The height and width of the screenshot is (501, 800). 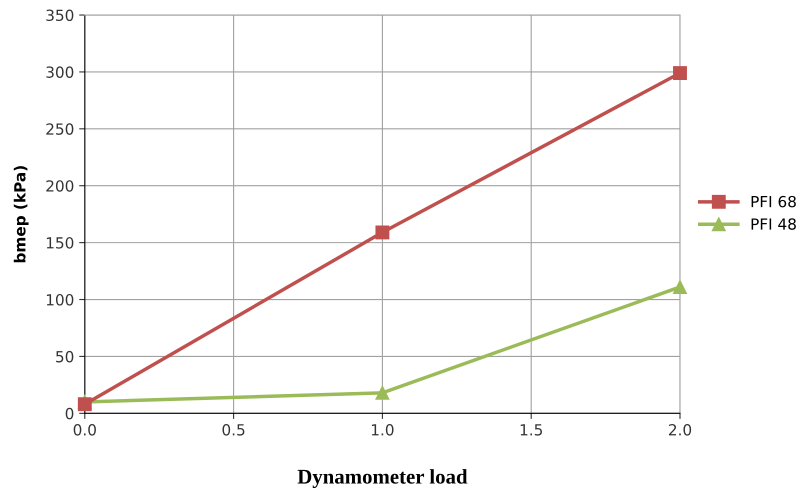 What do you see at coordinates (60, 72) in the screenshot?
I see `y-tick-label: 300` at bounding box center [60, 72].